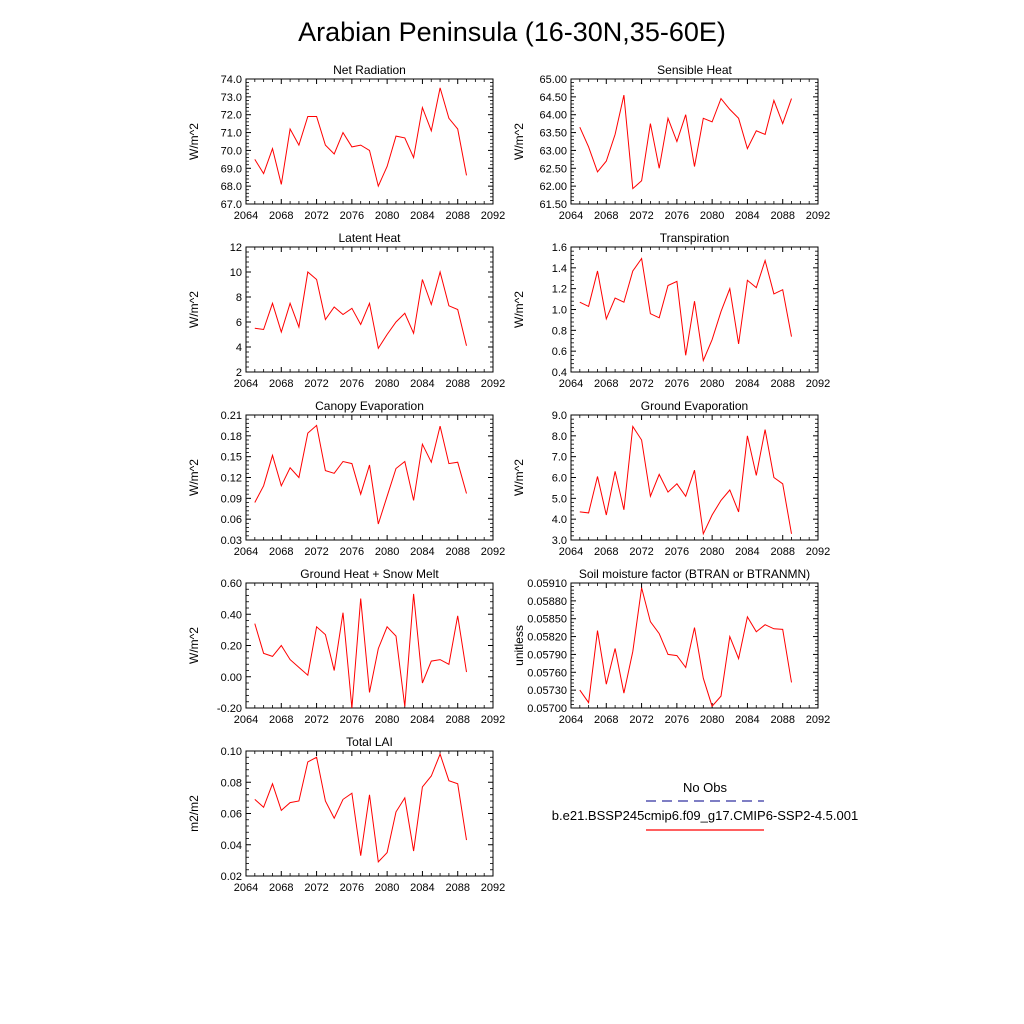  What do you see at coordinates (369, 574) in the screenshot?
I see `panel-title: Ground Heat + Snow Melt` at bounding box center [369, 574].